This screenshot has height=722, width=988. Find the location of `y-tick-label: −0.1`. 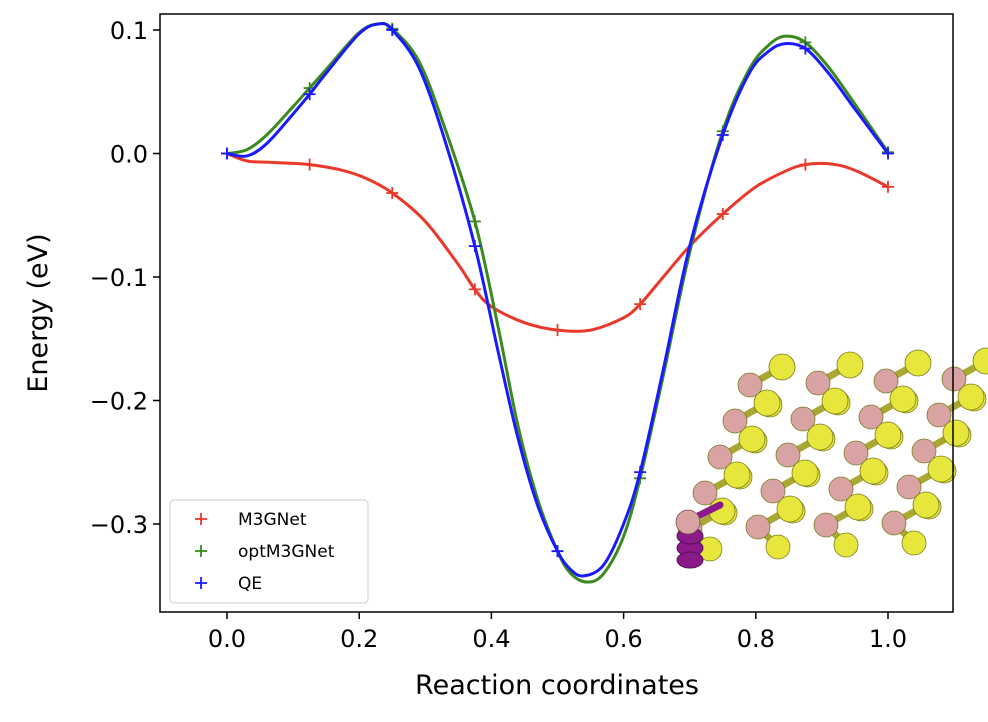

y-tick-label: −0.1 is located at coordinates (119, 278).